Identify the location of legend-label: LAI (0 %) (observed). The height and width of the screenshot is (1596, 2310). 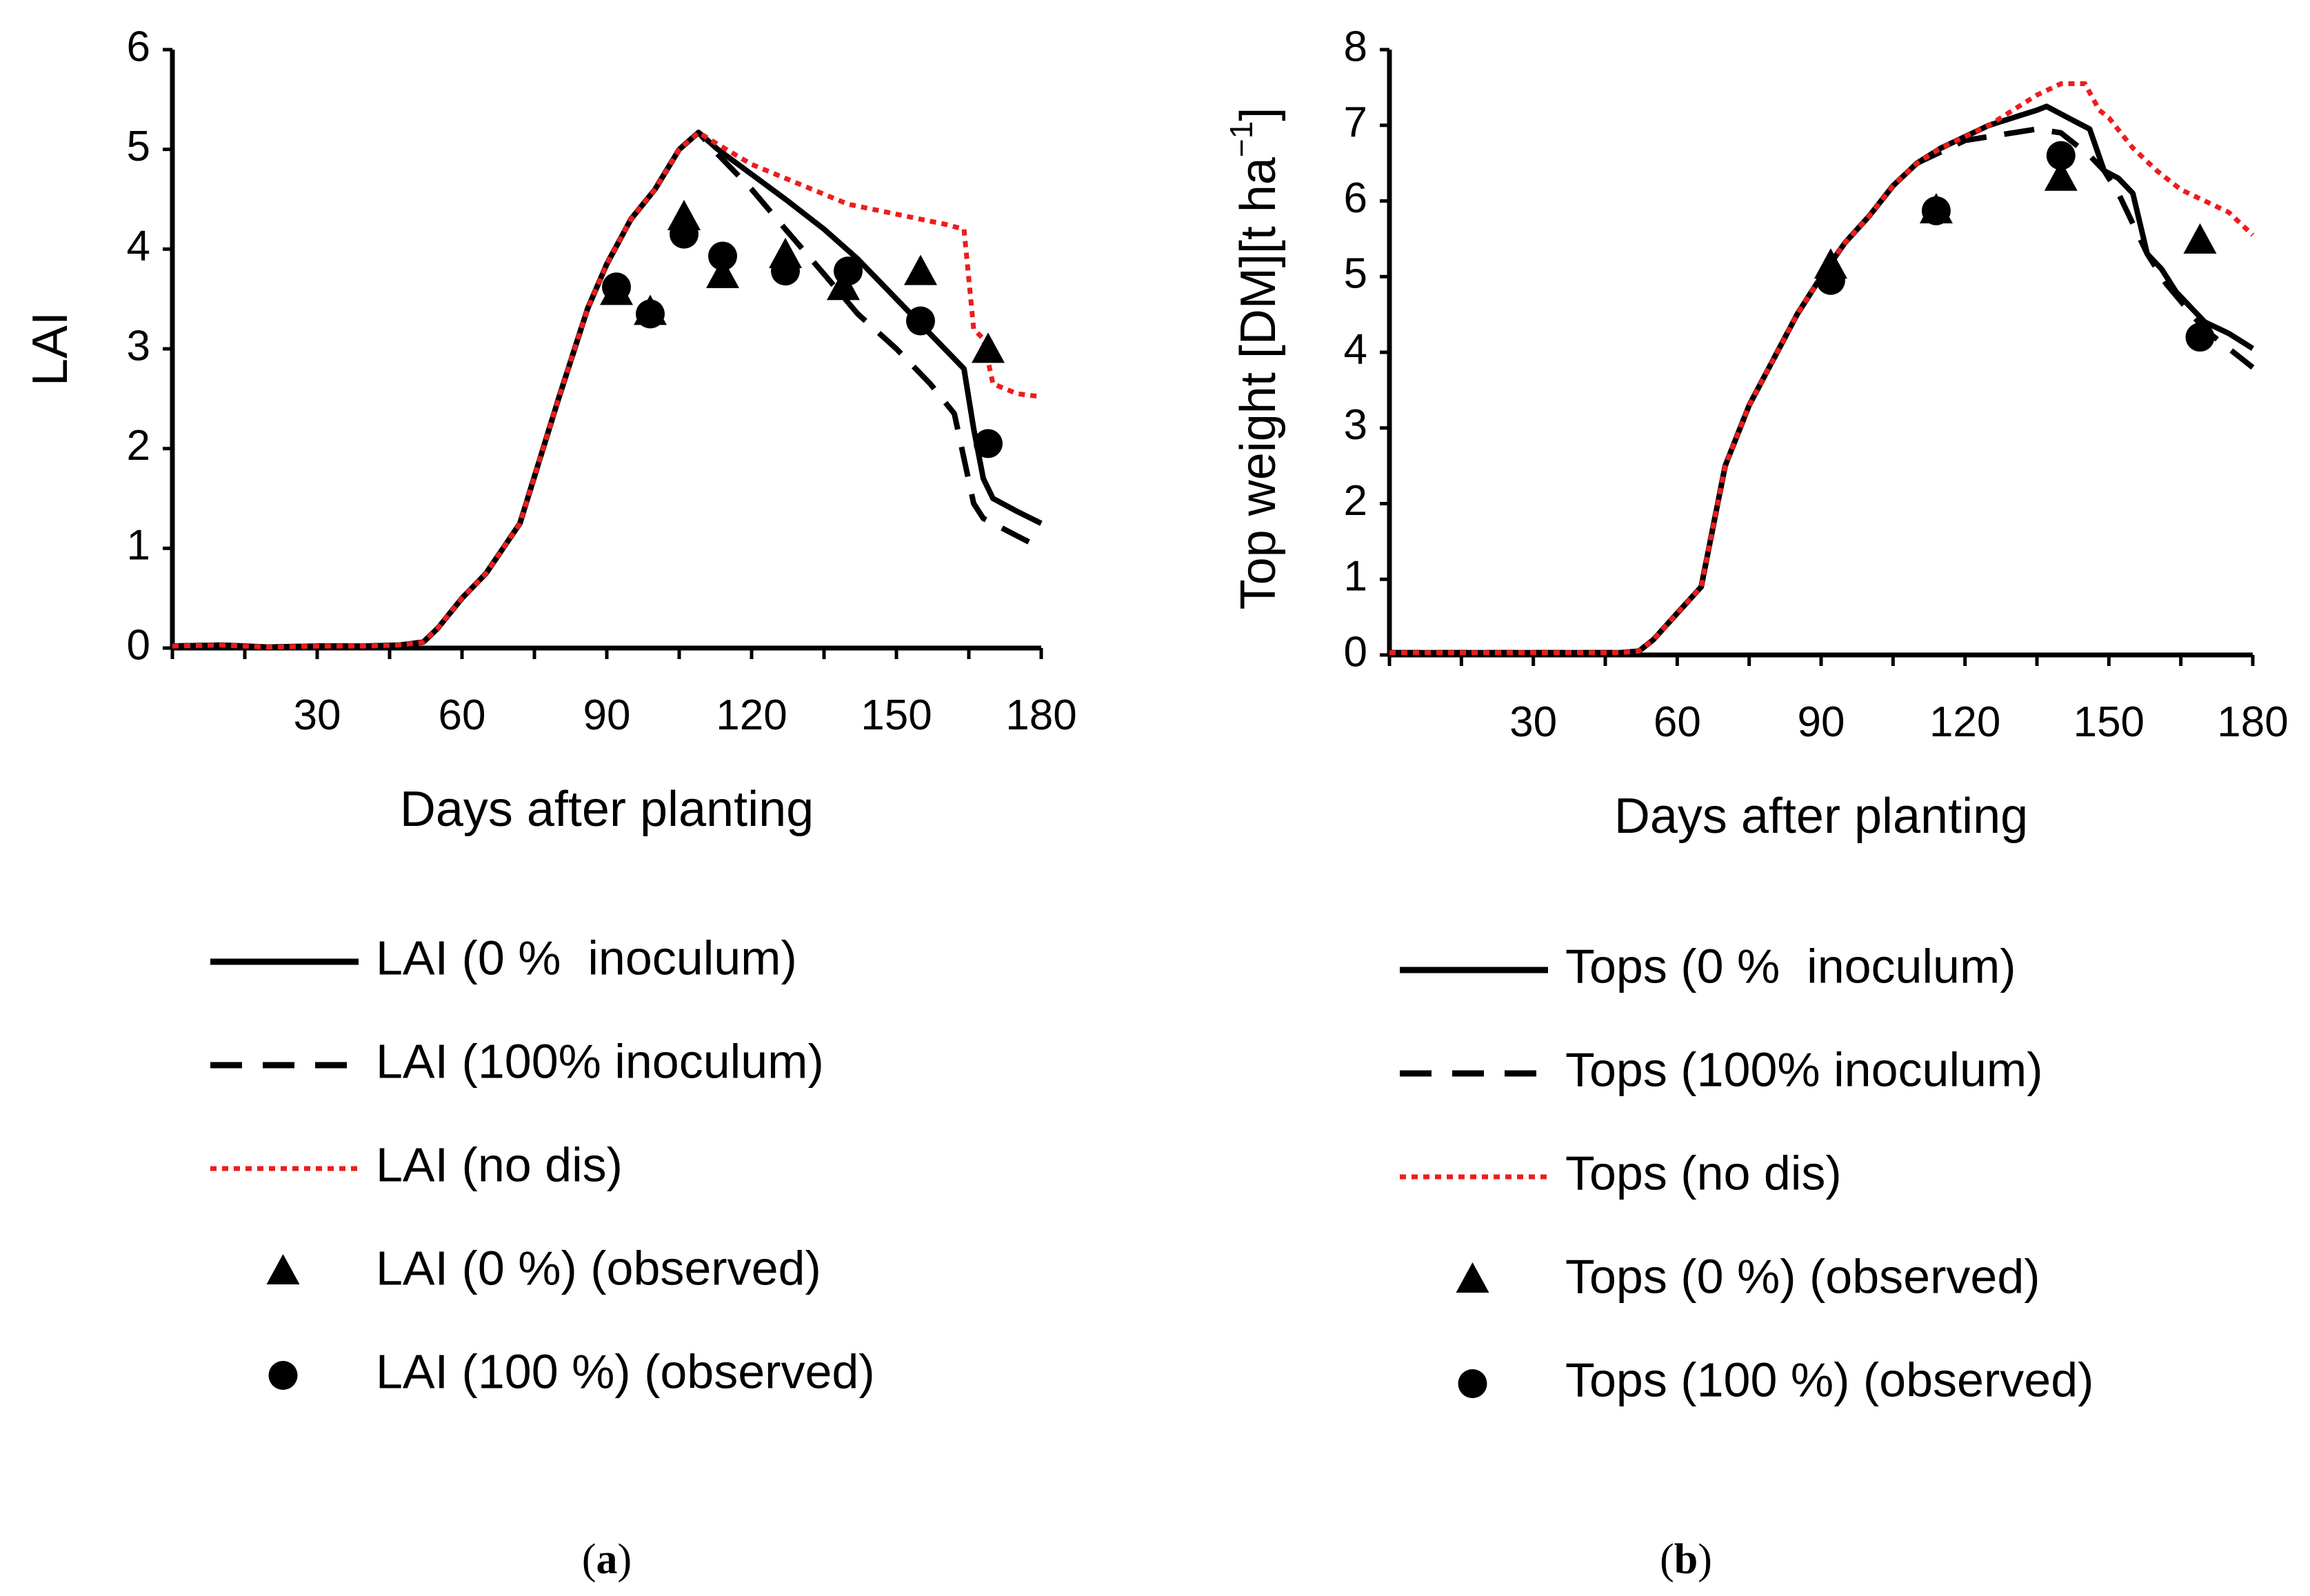
(598, 1268).